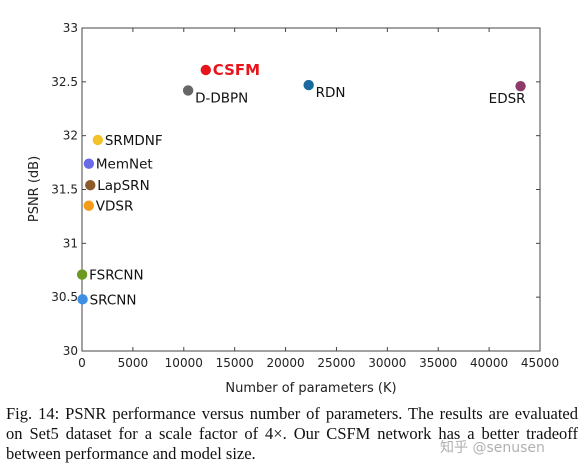 This screenshot has height=473, width=587. I want to click on watermark: 知乎 @senusen, so click(492, 448).